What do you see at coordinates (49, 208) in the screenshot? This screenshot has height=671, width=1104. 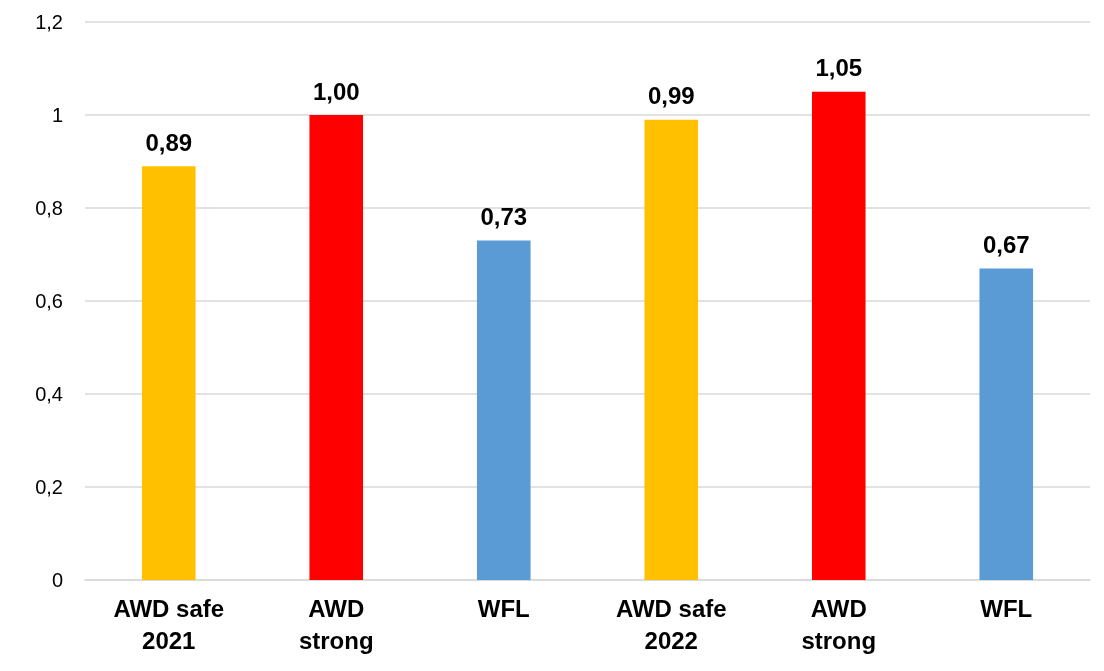 I see `y-tick-label: 0,8` at bounding box center [49, 208].